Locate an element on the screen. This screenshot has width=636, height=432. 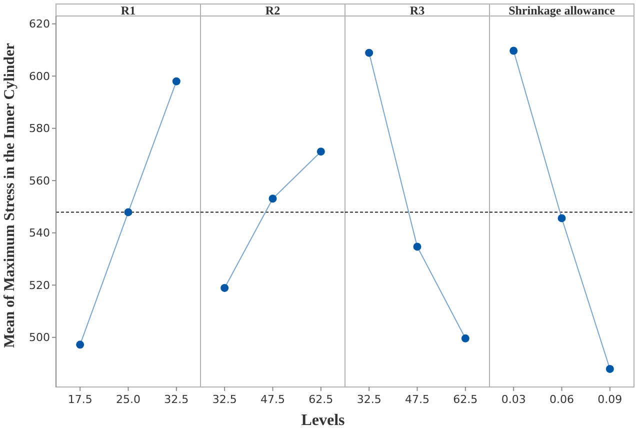
x-tick-label: 0.06 is located at coordinates (562, 399).